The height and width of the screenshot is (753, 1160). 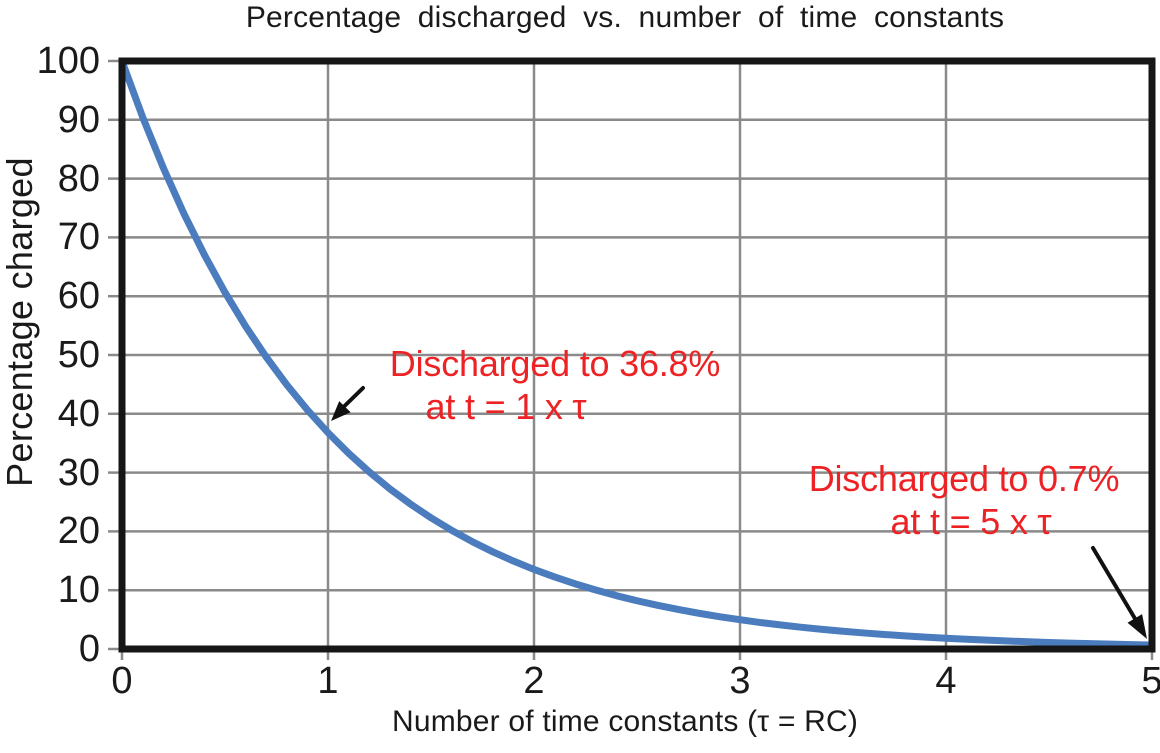 What do you see at coordinates (78, 531) in the screenshot?
I see `y-tick-label: 20` at bounding box center [78, 531].